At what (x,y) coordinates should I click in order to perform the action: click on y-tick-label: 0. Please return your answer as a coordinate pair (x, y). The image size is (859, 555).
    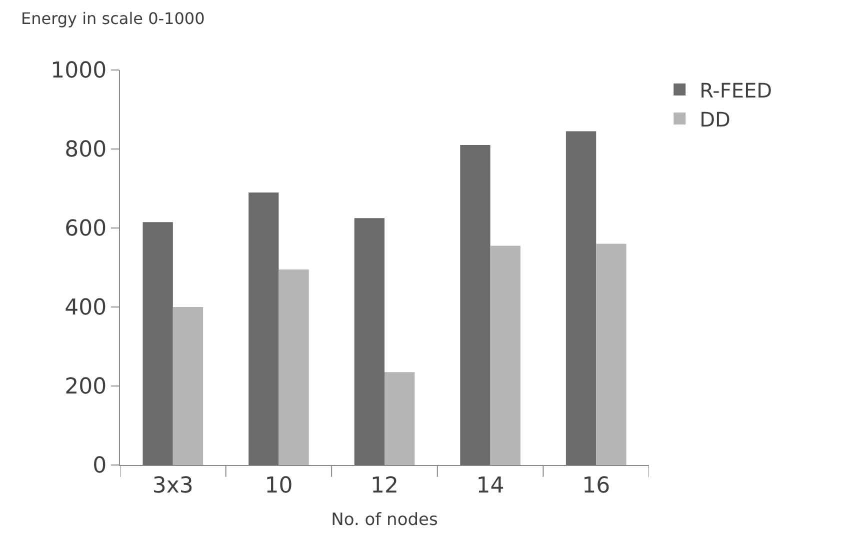
    Looking at the image, I should click on (99, 466).